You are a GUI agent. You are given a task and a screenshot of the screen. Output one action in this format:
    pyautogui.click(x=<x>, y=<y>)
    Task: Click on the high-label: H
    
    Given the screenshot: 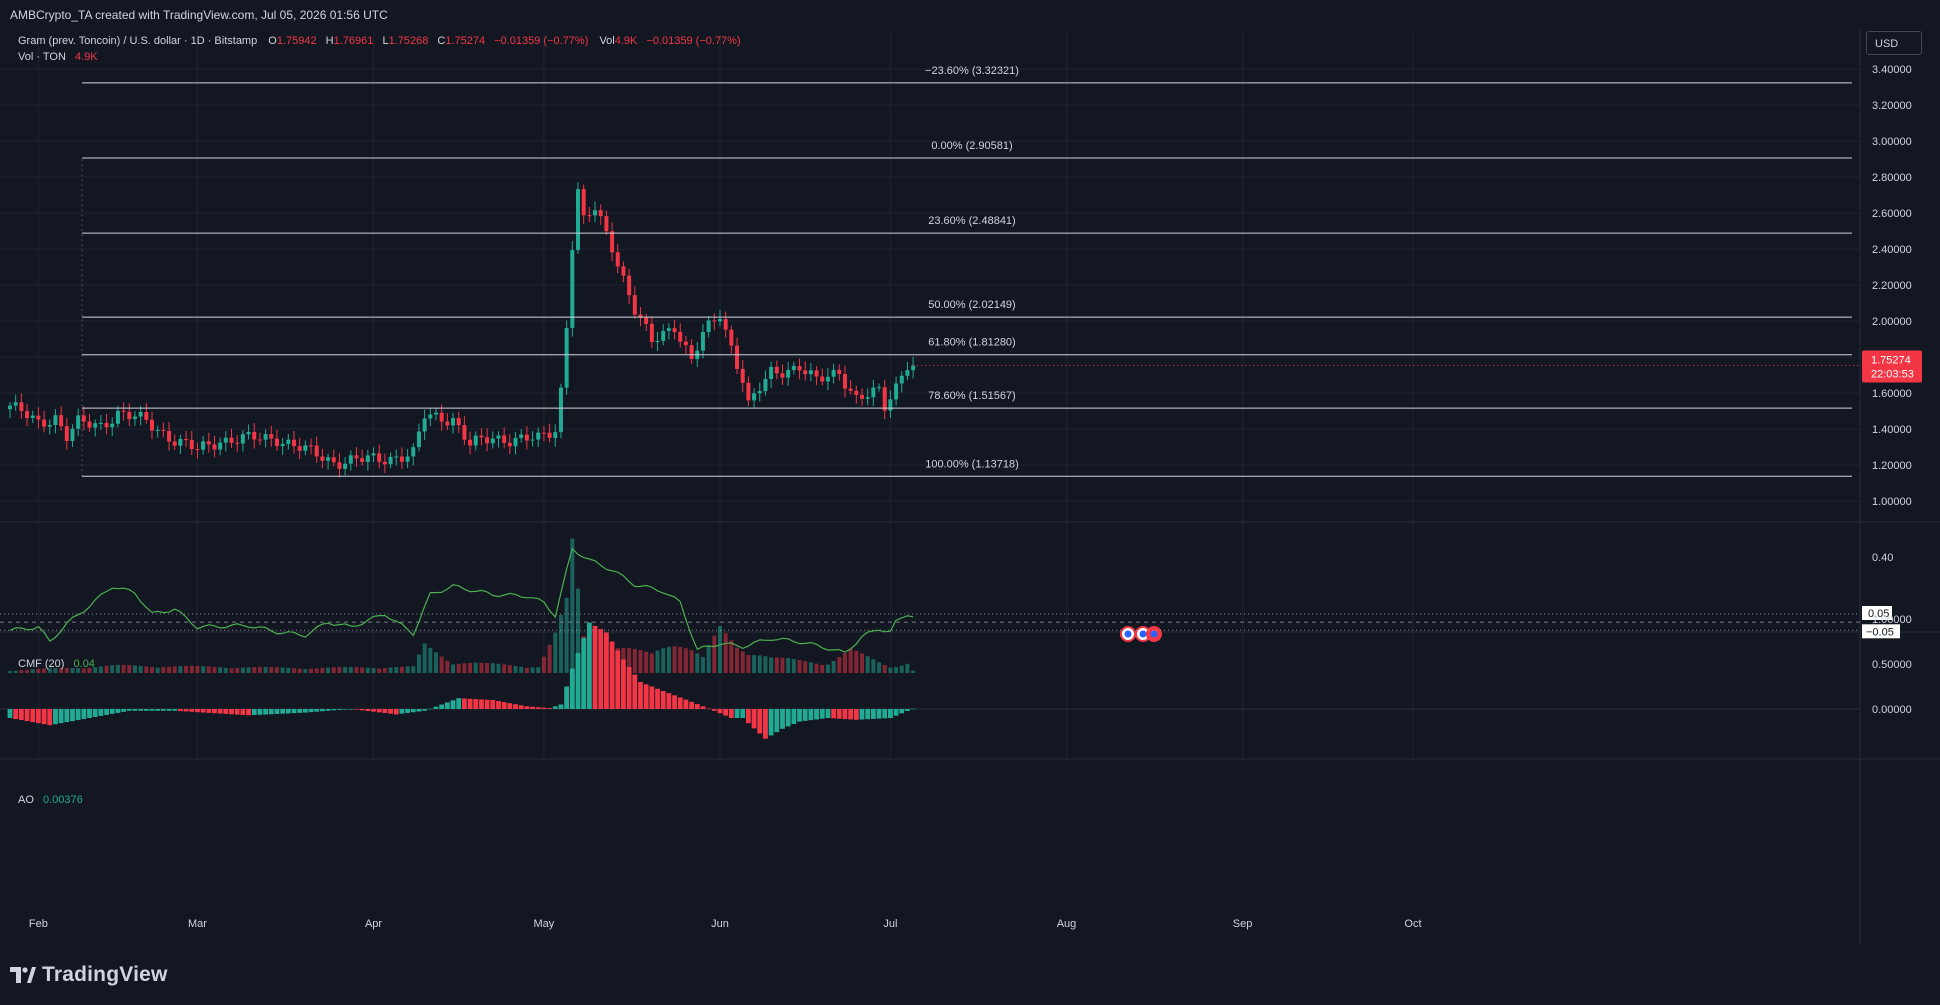 What is the action you would take?
    pyautogui.click(x=329, y=41)
    